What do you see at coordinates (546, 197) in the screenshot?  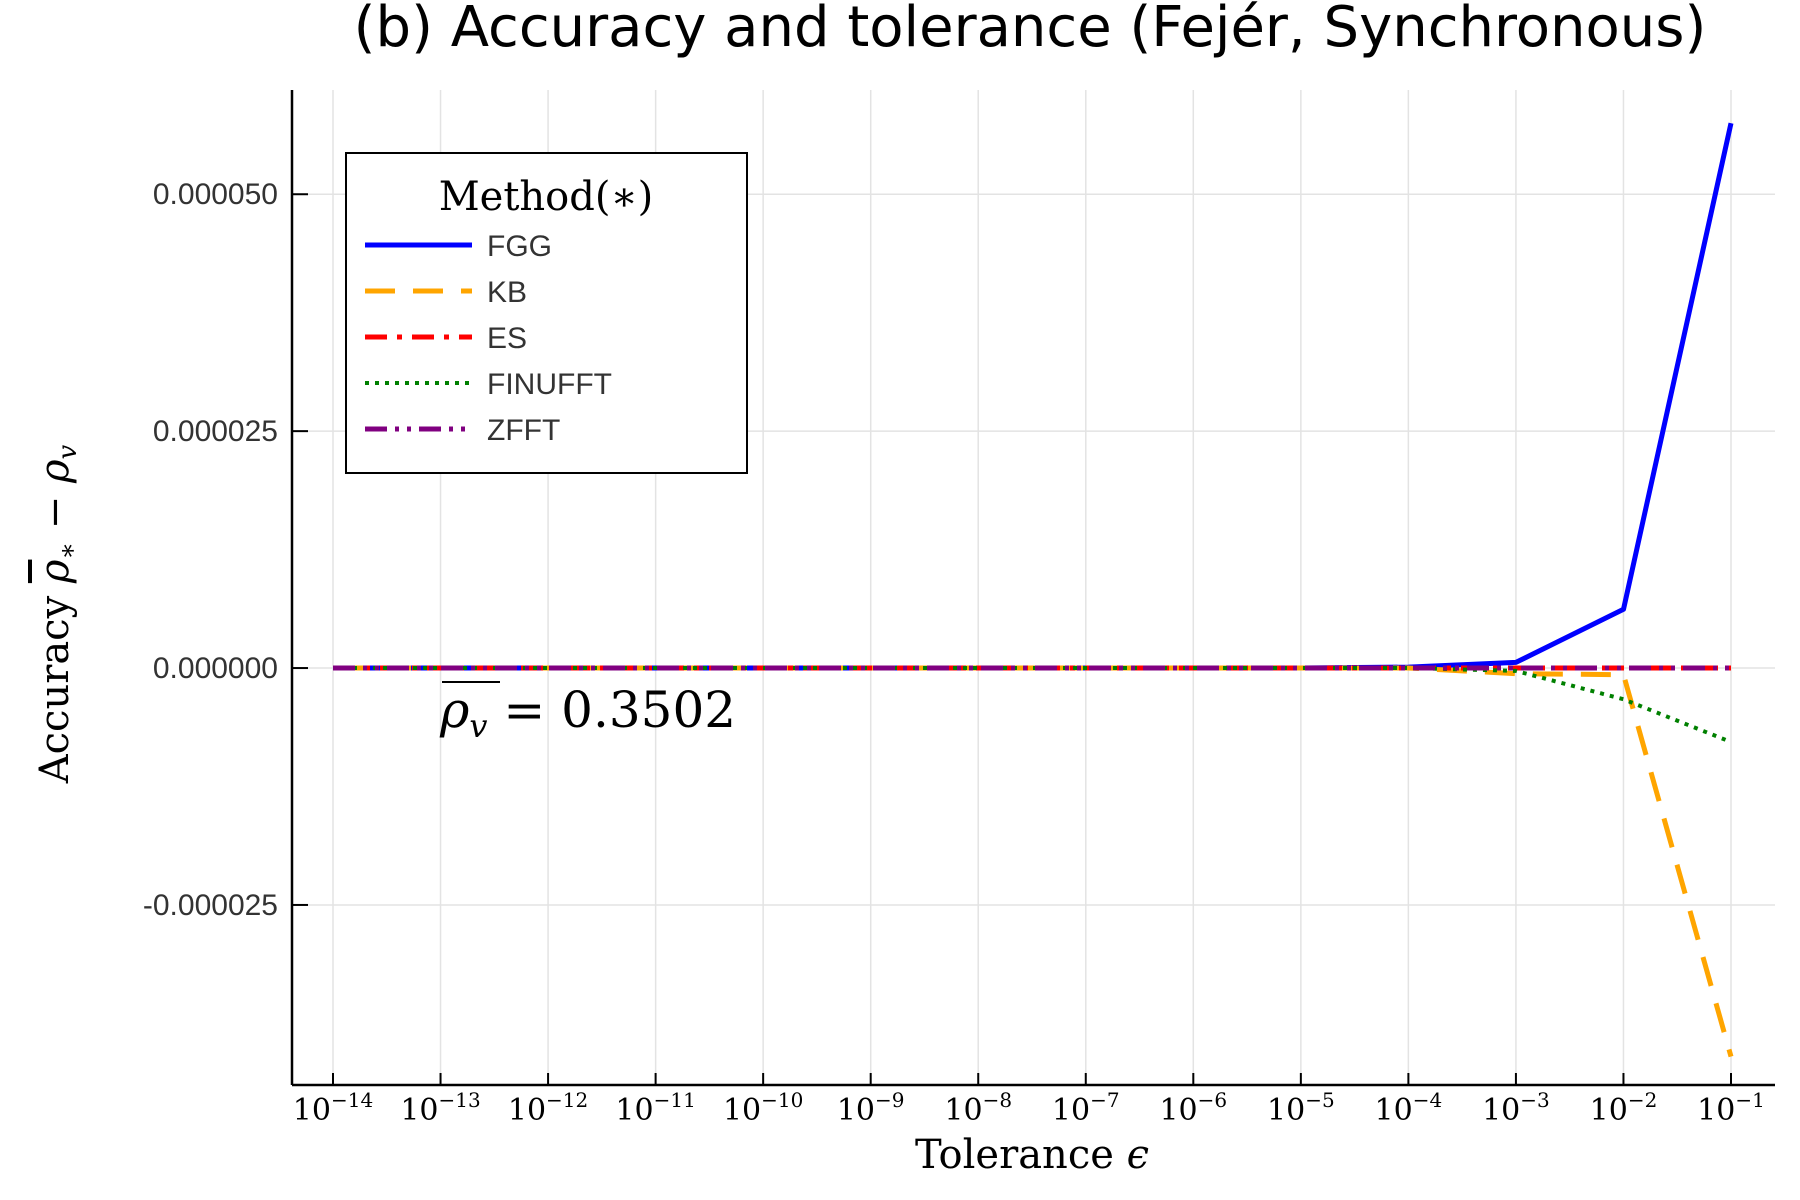 I see `legend-title: Method(∗)` at bounding box center [546, 197].